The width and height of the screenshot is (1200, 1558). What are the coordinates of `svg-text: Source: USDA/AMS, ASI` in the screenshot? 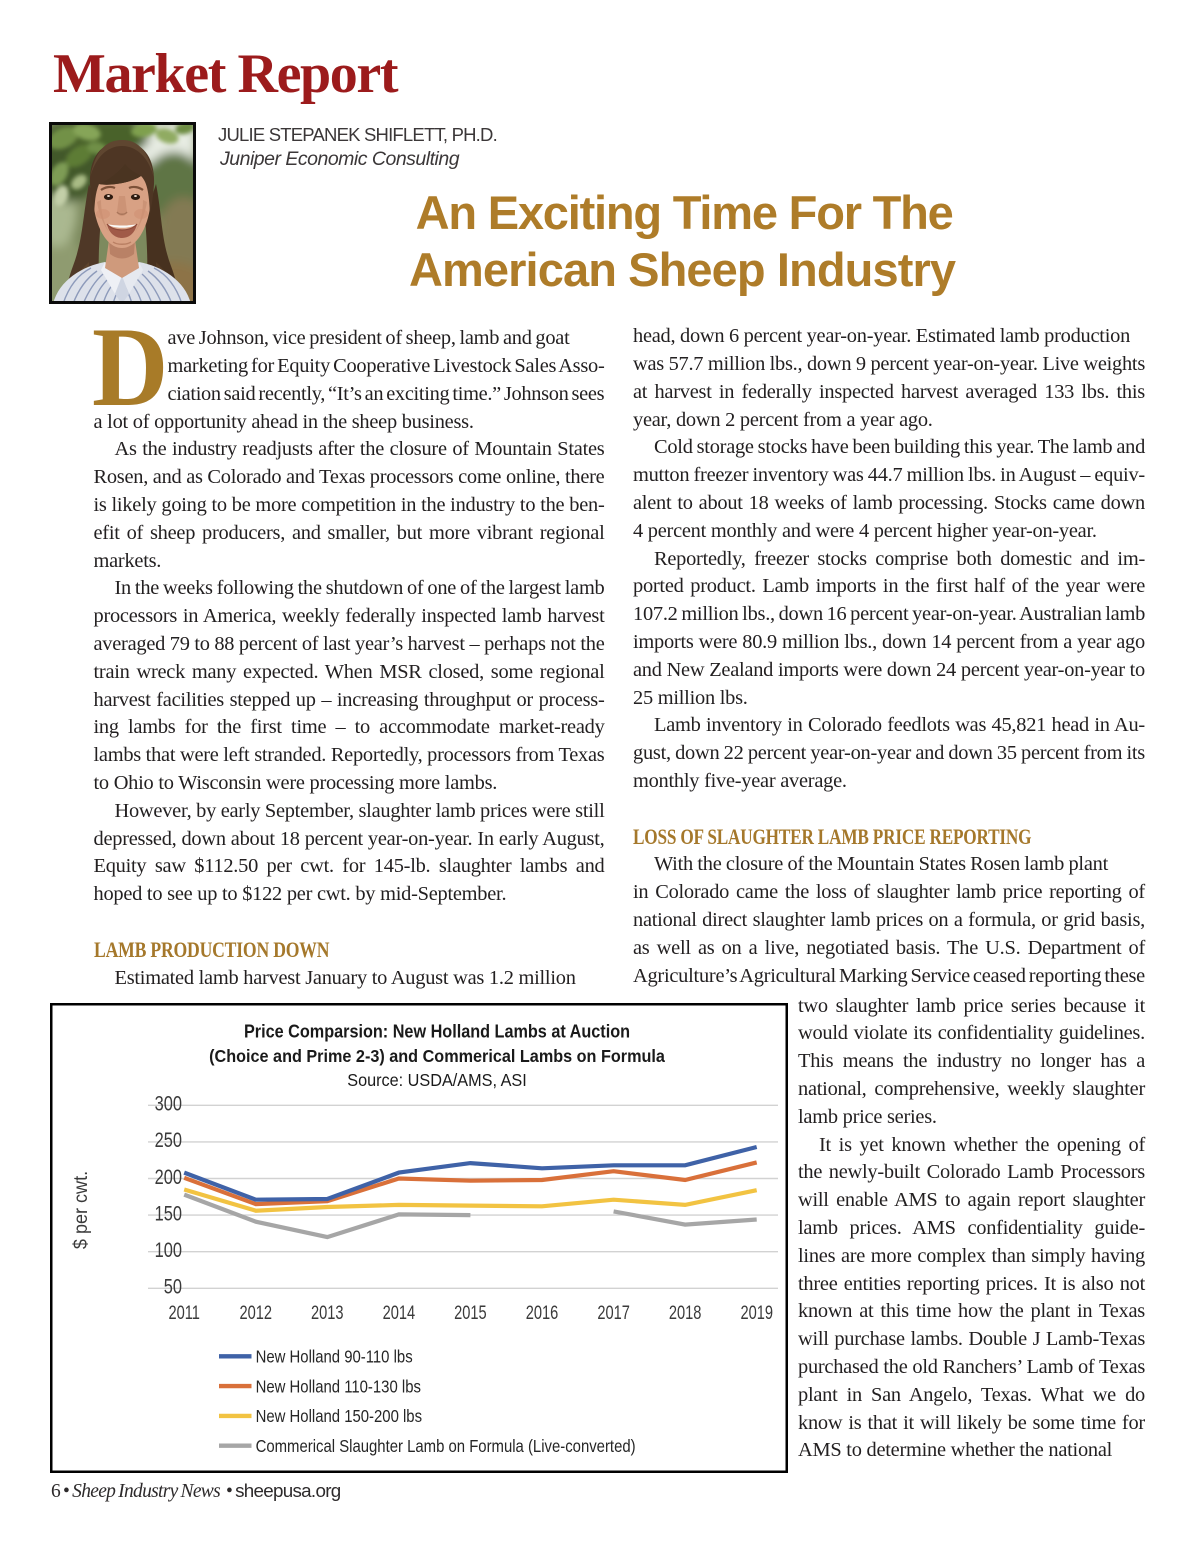 It's located at (437, 1079).